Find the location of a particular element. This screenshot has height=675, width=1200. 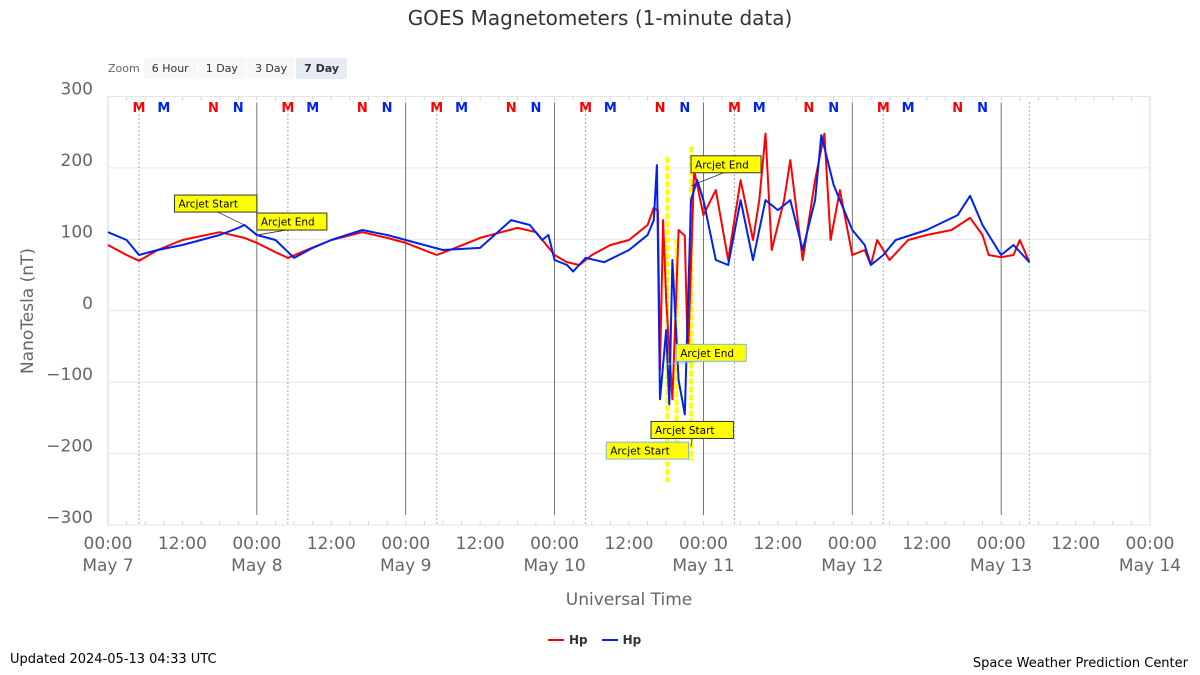

x-tick-date: May 11 is located at coordinates (703, 566).